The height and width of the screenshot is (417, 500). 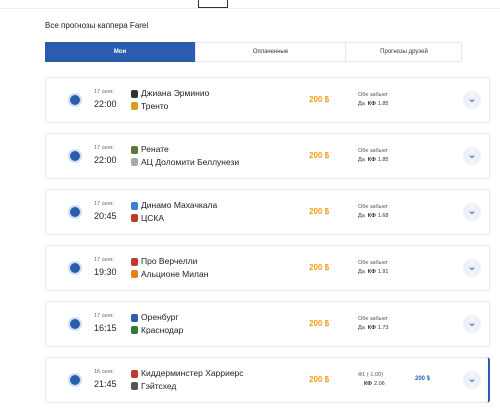 I want to click on bet-line: Да КФ 1.91, so click(x=373, y=272).